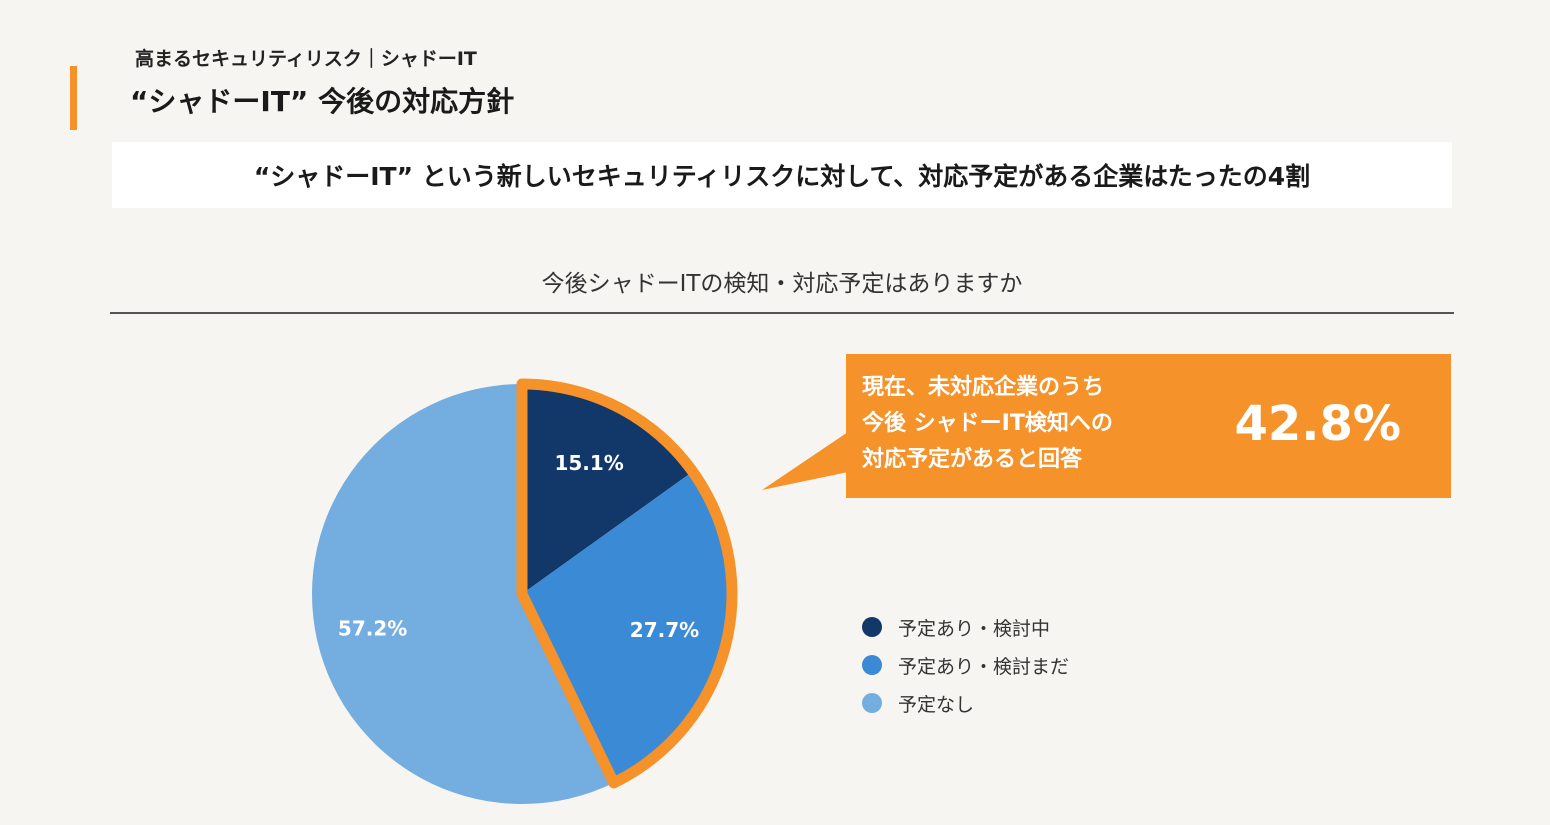 This screenshot has width=1550, height=825. Describe the element at coordinates (782, 284) in the screenshot. I see `chart-title: 今後シャドーITの検知・対応予定はありますか` at that location.